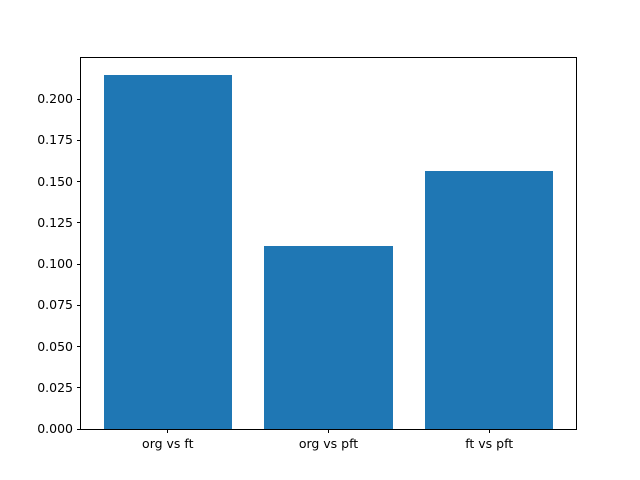 Image resolution: width=640 pixels, height=480 pixels. Describe the element at coordinates (55, 305) in the screenshot. I see `y-axis-tick-label: 0.075` at that location.